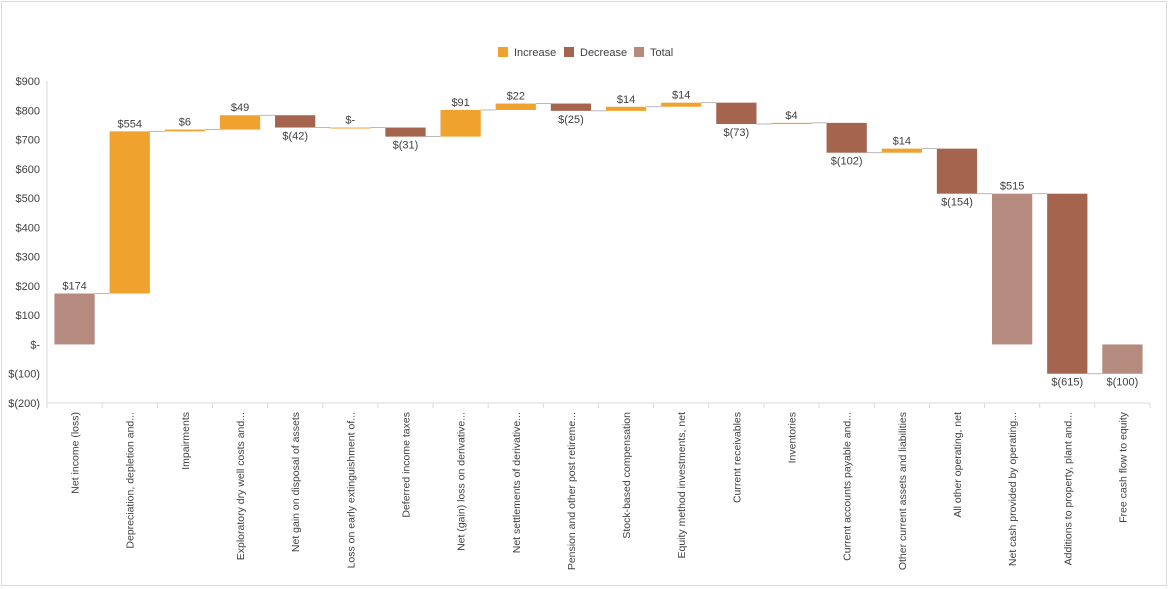  Describe the element at coordinates (240, 108) in the screenshot. I see `data-label: $49` at that location.